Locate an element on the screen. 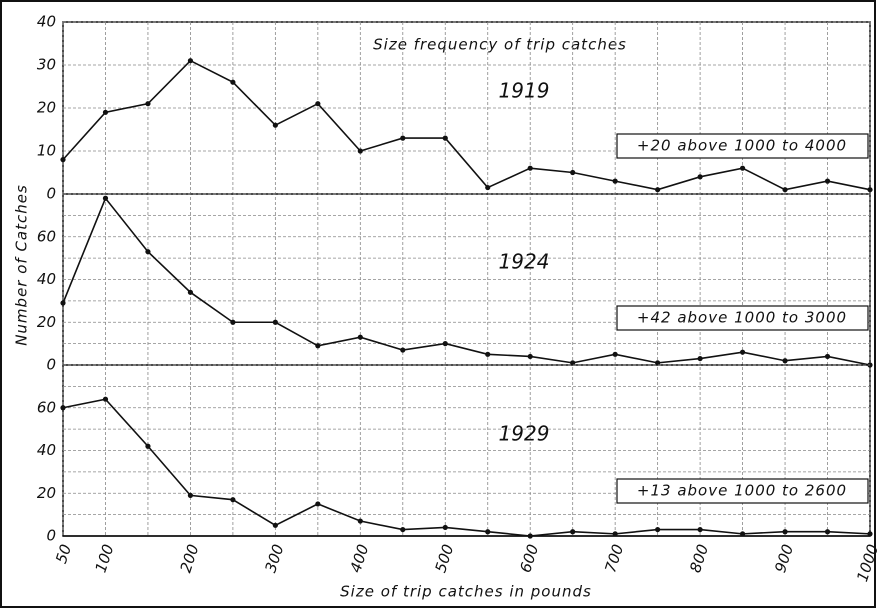 The width and height of the screenshot is (877, 609). annotation: +13 above 1000 to 2600 is located at coordinates (742, 491).